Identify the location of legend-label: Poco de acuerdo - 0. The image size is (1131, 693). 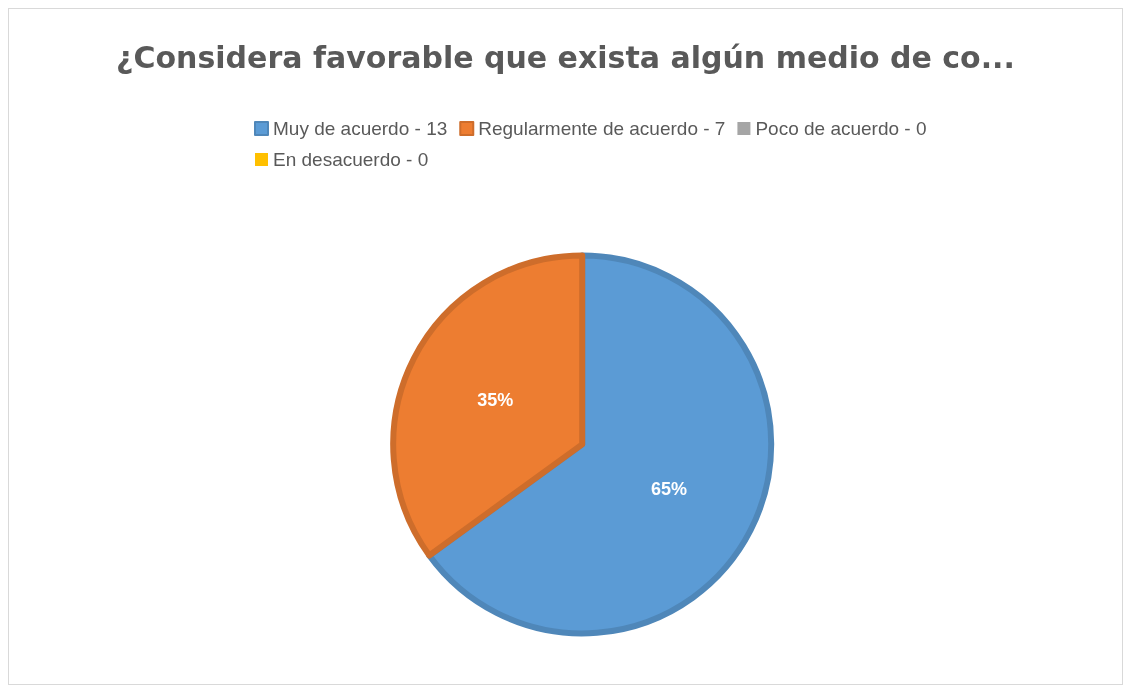
(841, 128).